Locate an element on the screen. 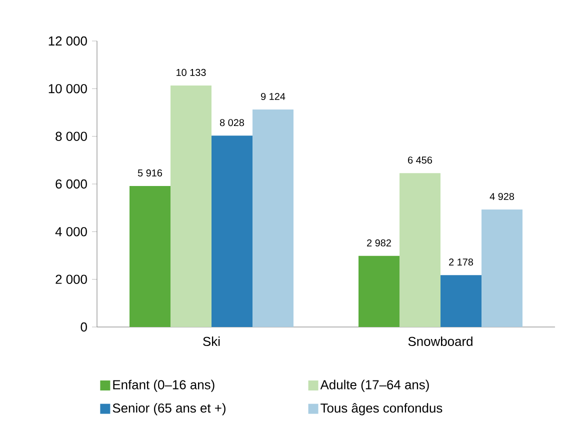 This screenshot has height=439, width=563. data-label: 10 133 is located at coordinates (191, 72).